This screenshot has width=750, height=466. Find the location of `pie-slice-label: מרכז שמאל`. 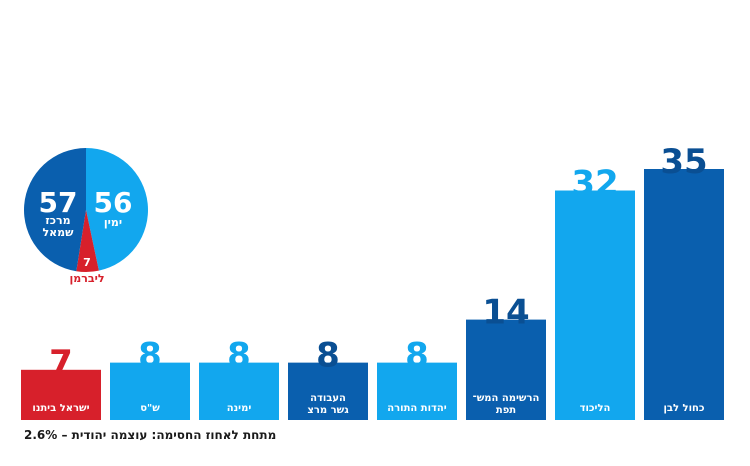

pie-slice-label: מרכז שמאל is located at coordinates (59, 226).